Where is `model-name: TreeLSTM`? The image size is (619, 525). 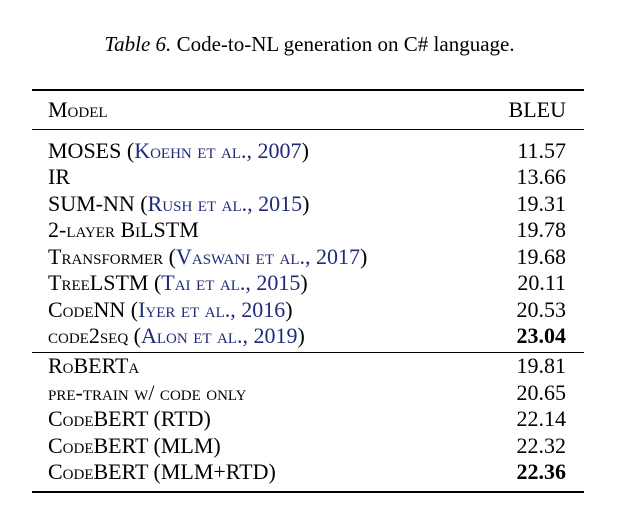
model-name: TreeLSTM is located at coordinates (98, 282).